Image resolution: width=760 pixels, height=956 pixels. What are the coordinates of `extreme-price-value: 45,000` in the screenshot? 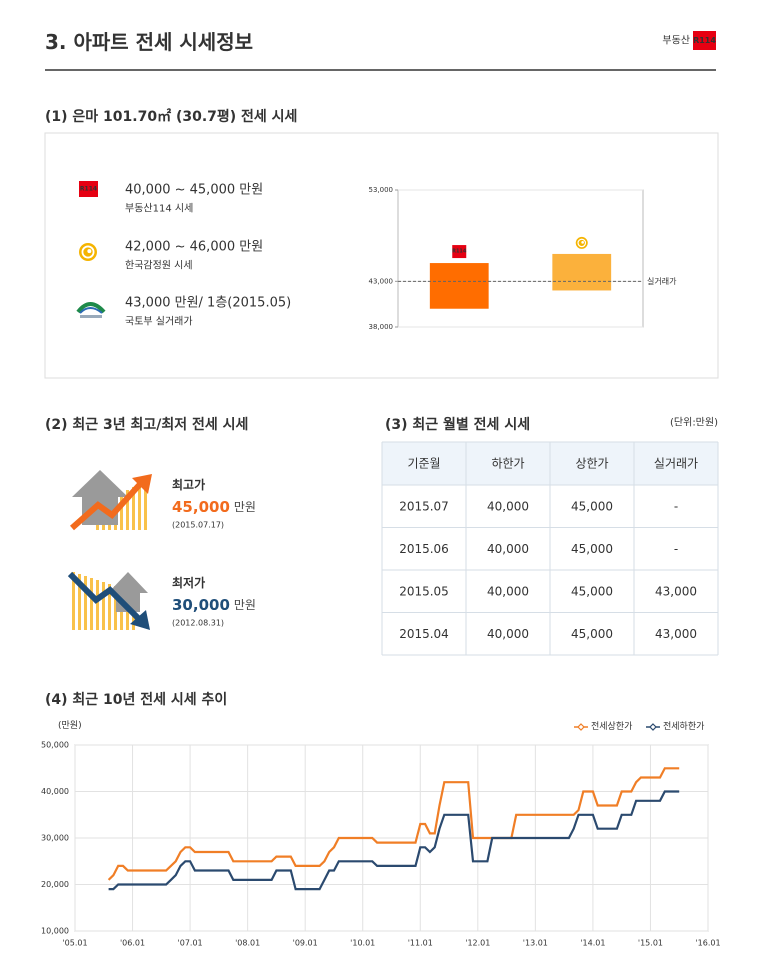 It's located at (201, 507).